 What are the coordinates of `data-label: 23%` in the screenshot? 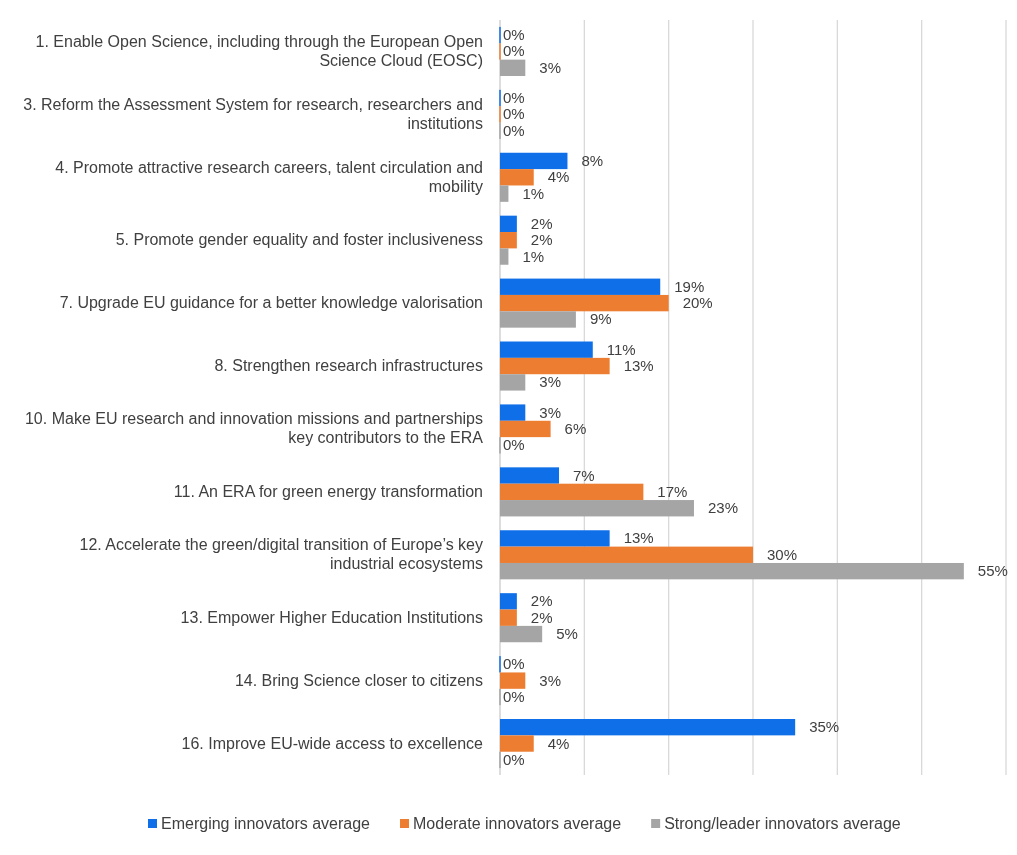 It's located at (722, 508).